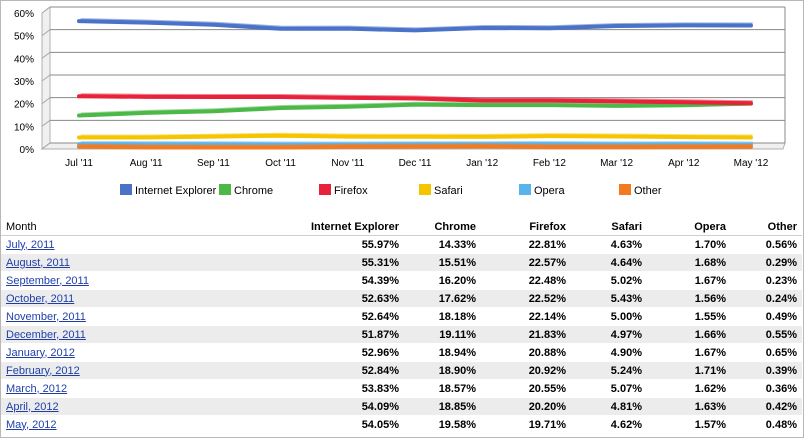  I want to click on cell-safari: 5.43%, so click(609, 298).